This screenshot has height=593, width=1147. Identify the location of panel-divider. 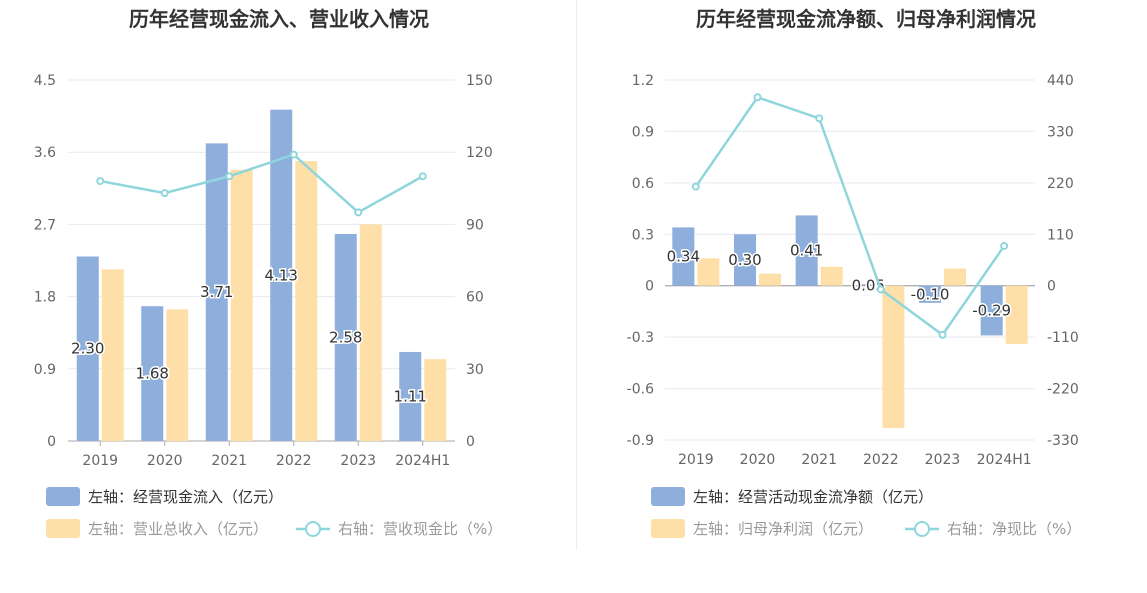
(576, 275).